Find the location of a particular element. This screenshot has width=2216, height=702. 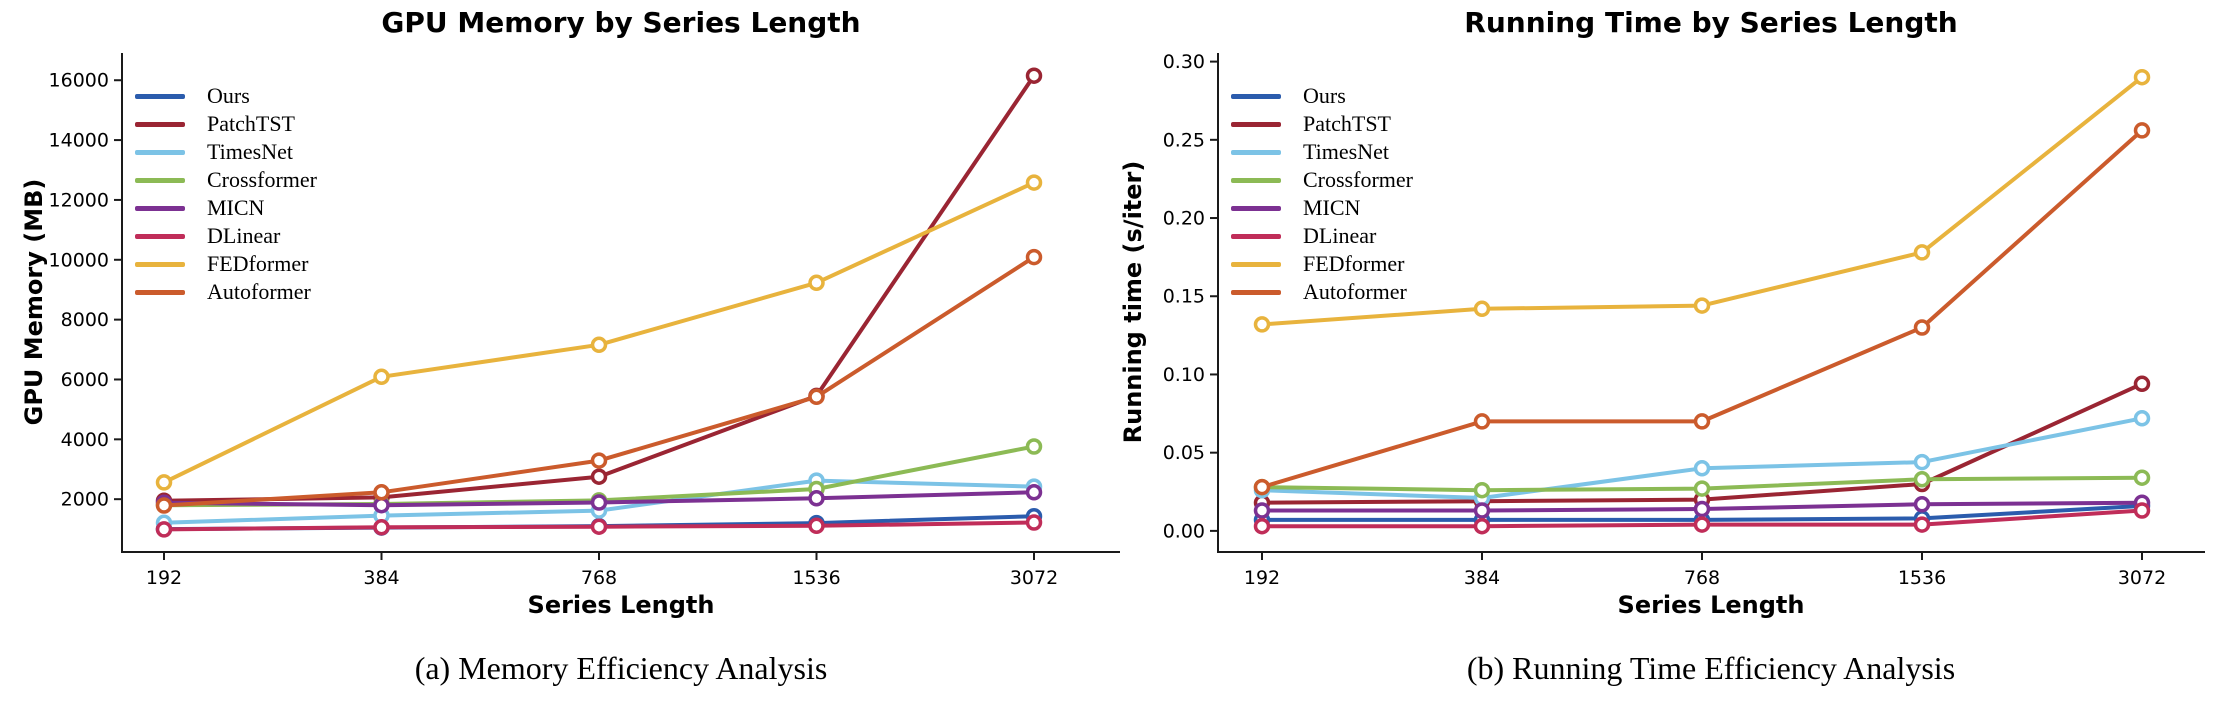

memory-y-tick-label: 14000 is located at coordinates (79, 141).